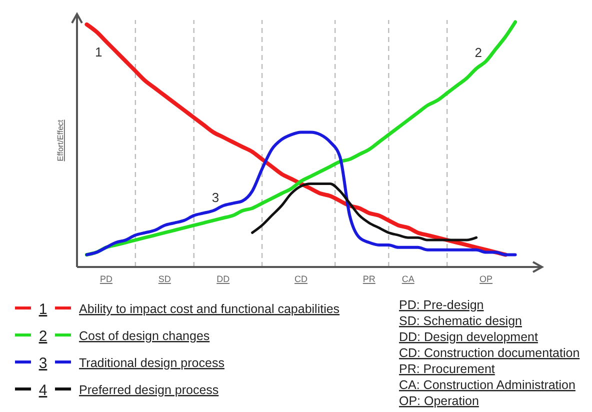  I want to click on text: SD: Schematic design, so click(460, 321).